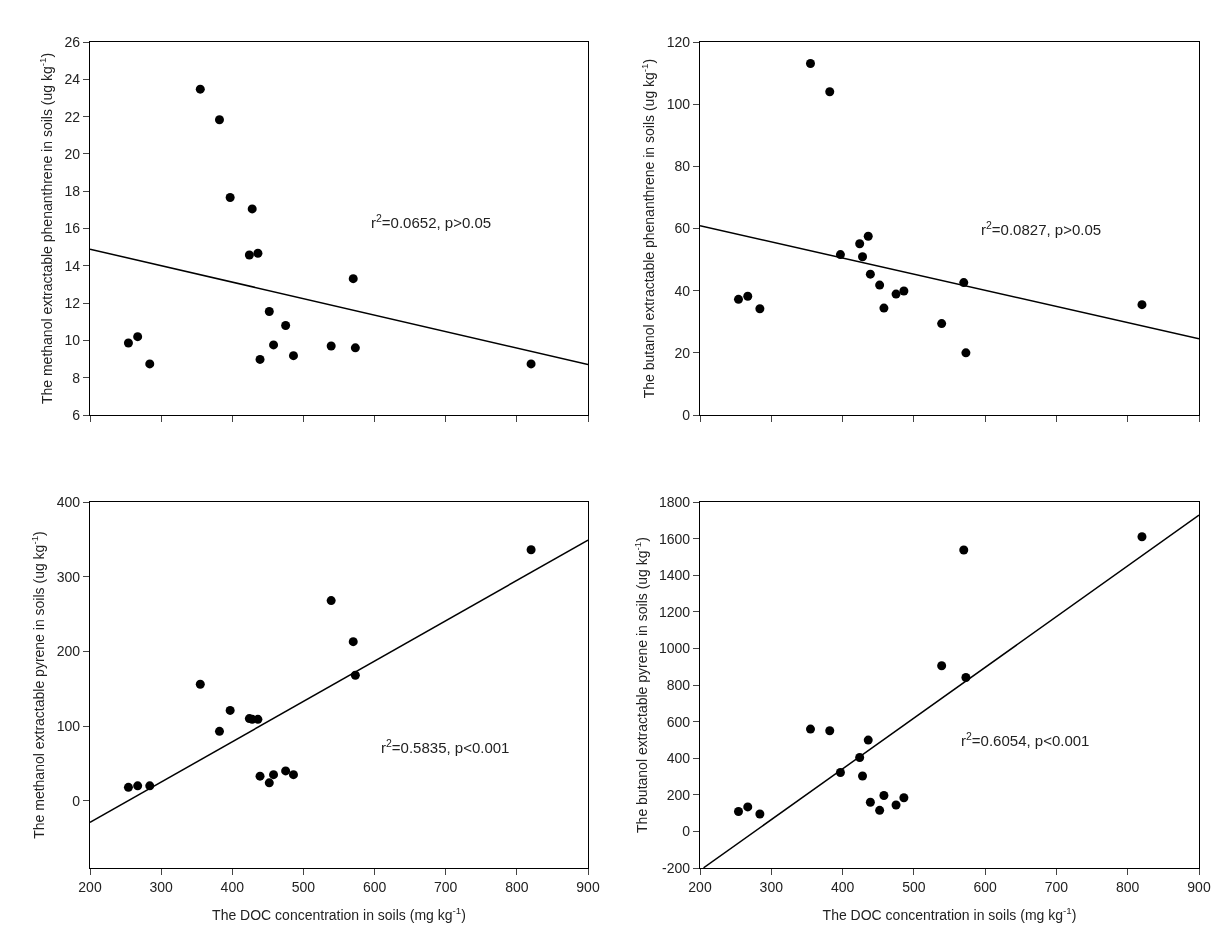 The image size is (1221, 938). What do you see at coordinates (72, 265) in the screenshot?
I see `y-tick-label: 14` at bounding box center [72, 265].